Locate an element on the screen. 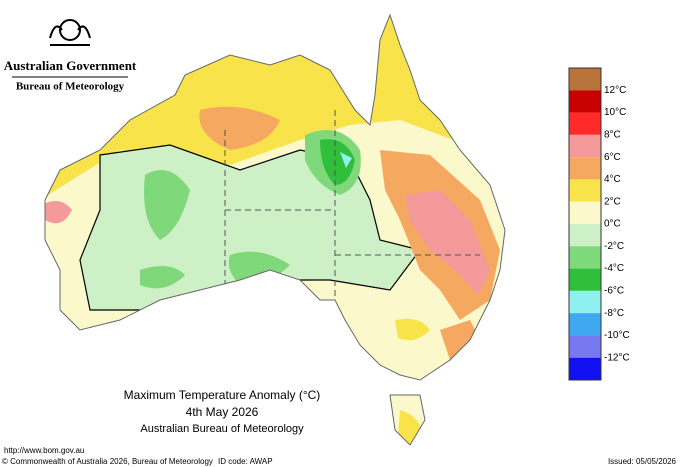 Image resolution: width=680 pixels, height=467 pixels. legend-label: 6°C is located at coordinates (612, 157).